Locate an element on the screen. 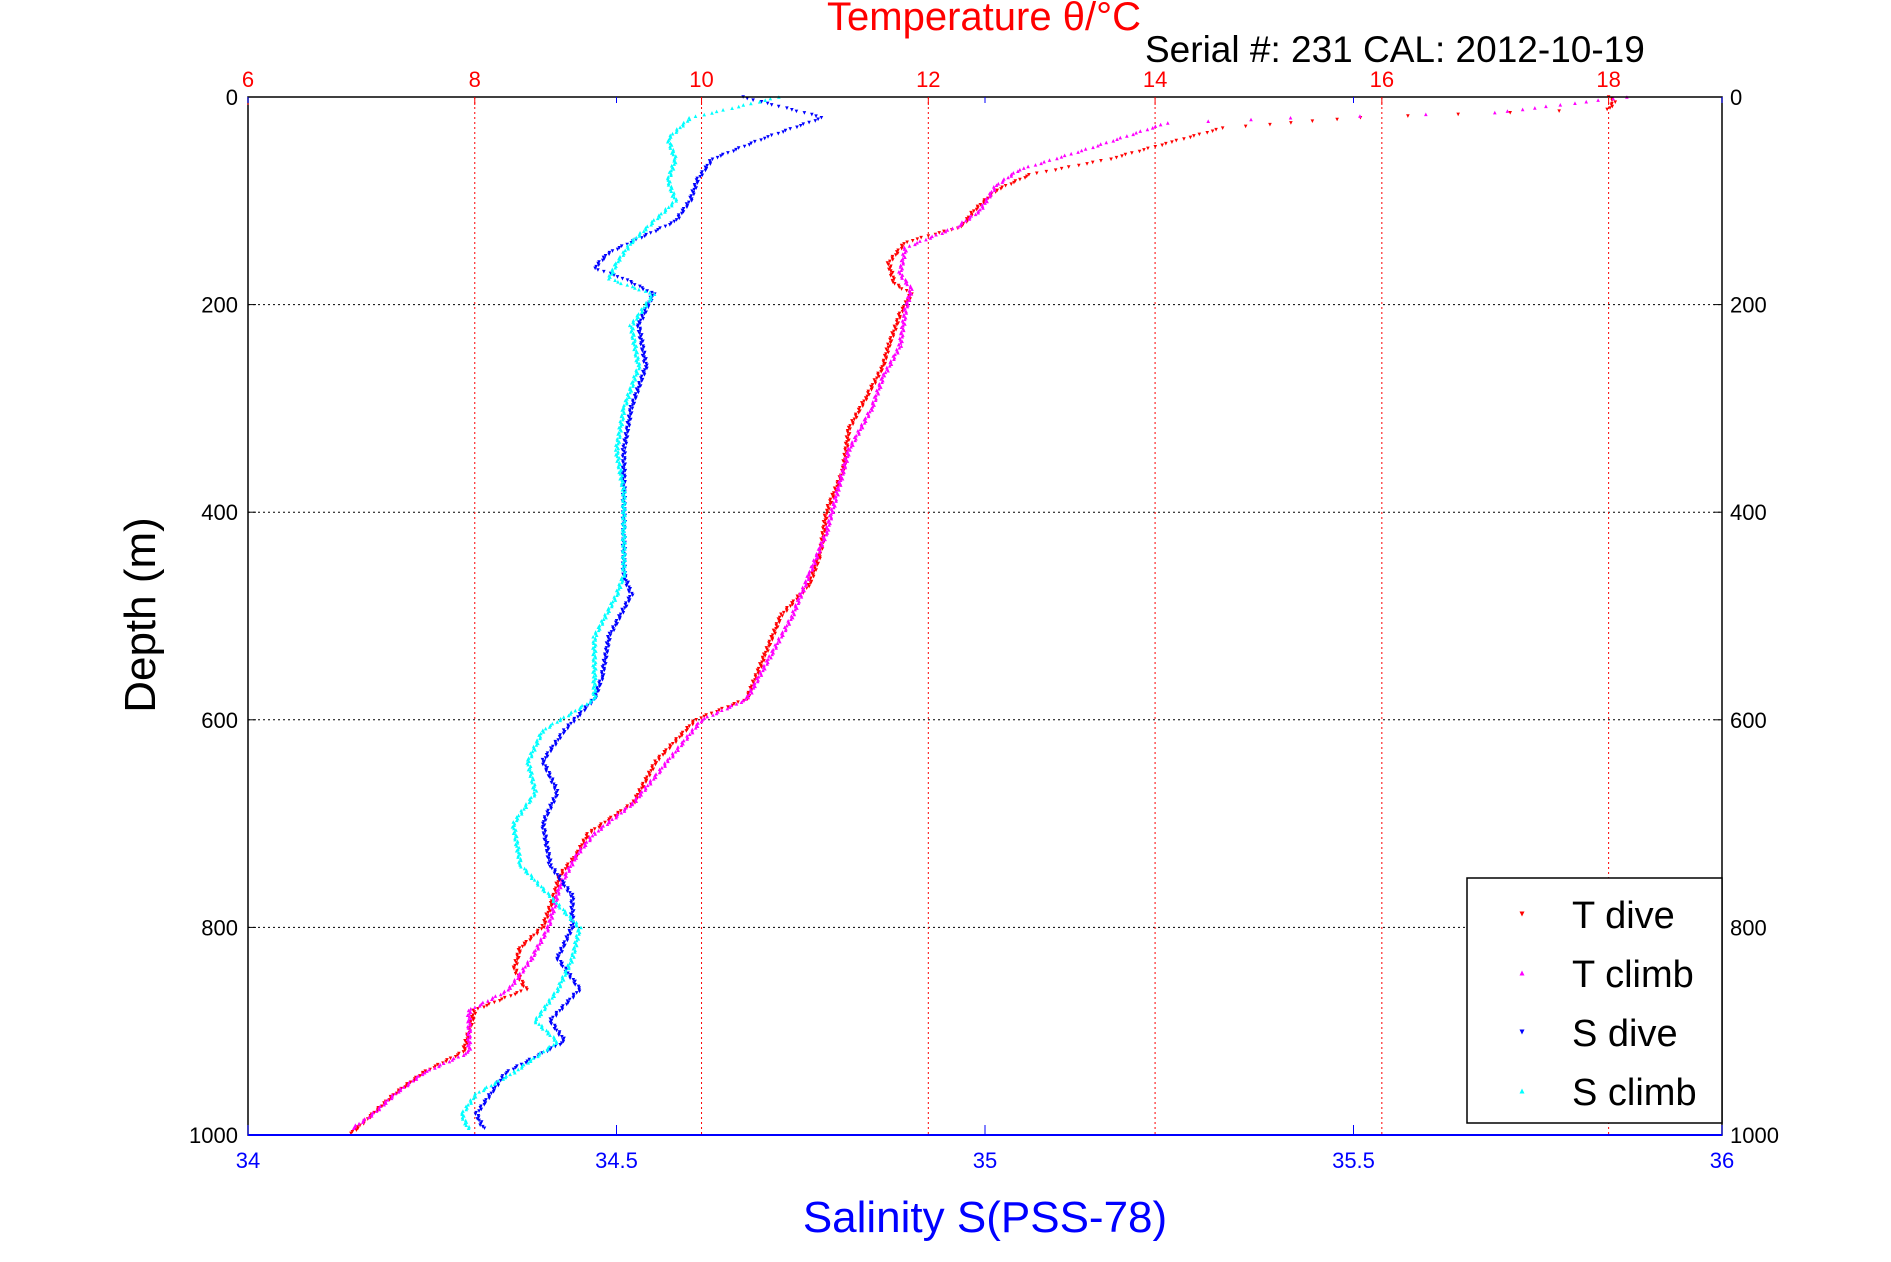 This screenshot has height=1262, width=1891. legend-label: S dive is located at coordinates (1625, 1034).